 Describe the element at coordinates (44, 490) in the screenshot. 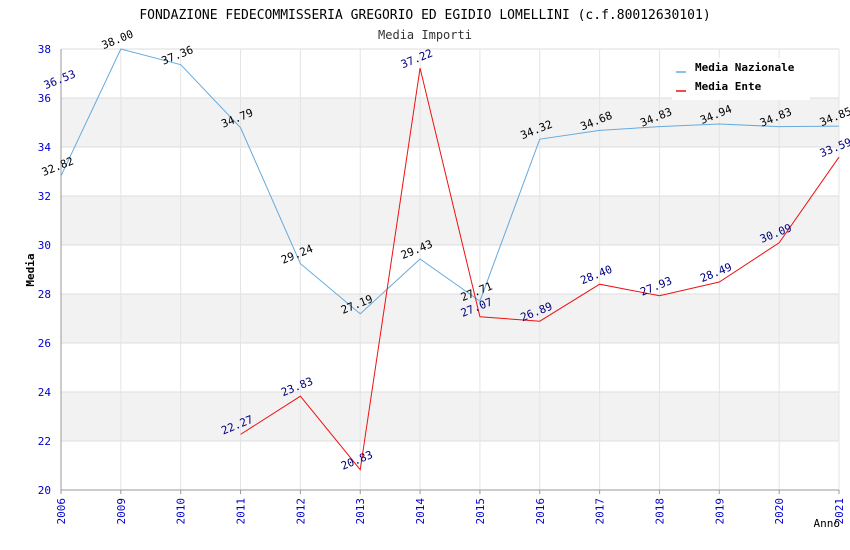

I see `y-tick-label: 20` at that location.